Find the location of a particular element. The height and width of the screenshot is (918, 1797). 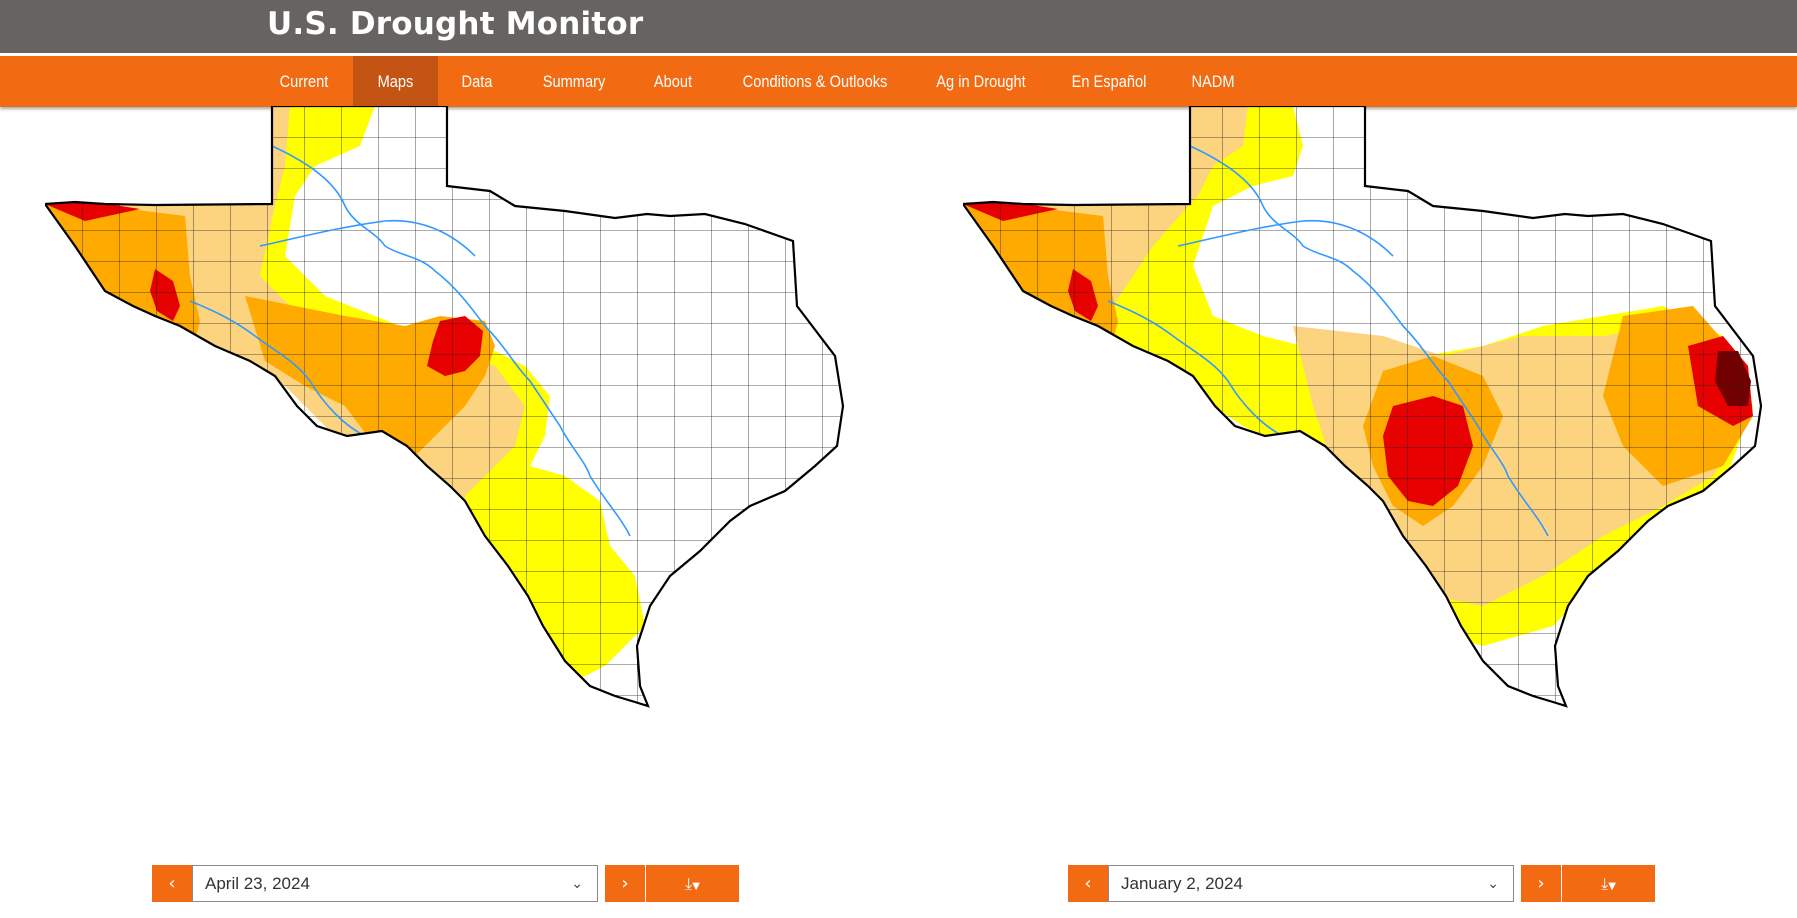

main-nav is located at coordinates (898, 81).